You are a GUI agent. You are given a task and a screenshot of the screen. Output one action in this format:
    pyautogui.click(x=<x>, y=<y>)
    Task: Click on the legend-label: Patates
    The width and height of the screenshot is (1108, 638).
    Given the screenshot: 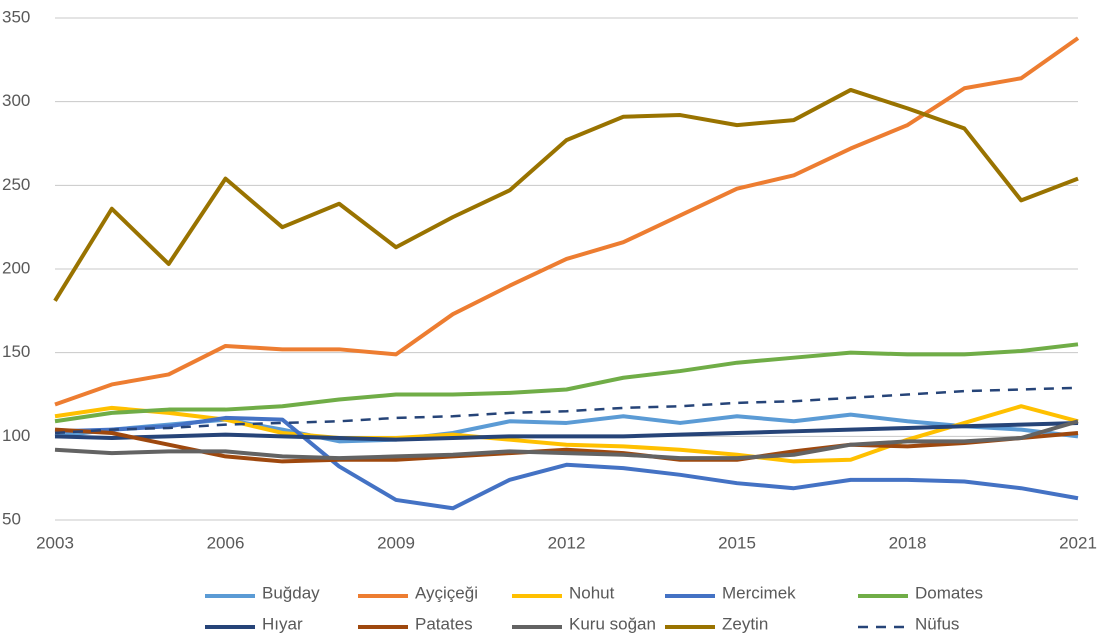 What is the action you would take?
    pyautogui.click(x=444, y=623)
    